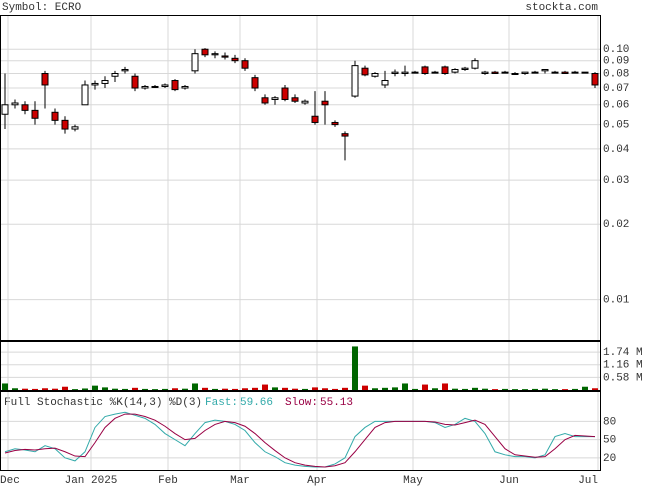 Image resolution: width=655 pixels, height=486 pixels. Describe the element at coordinates (623, 366) in the screenshot. I see `y-tick-label: 1.16 M` at that location.